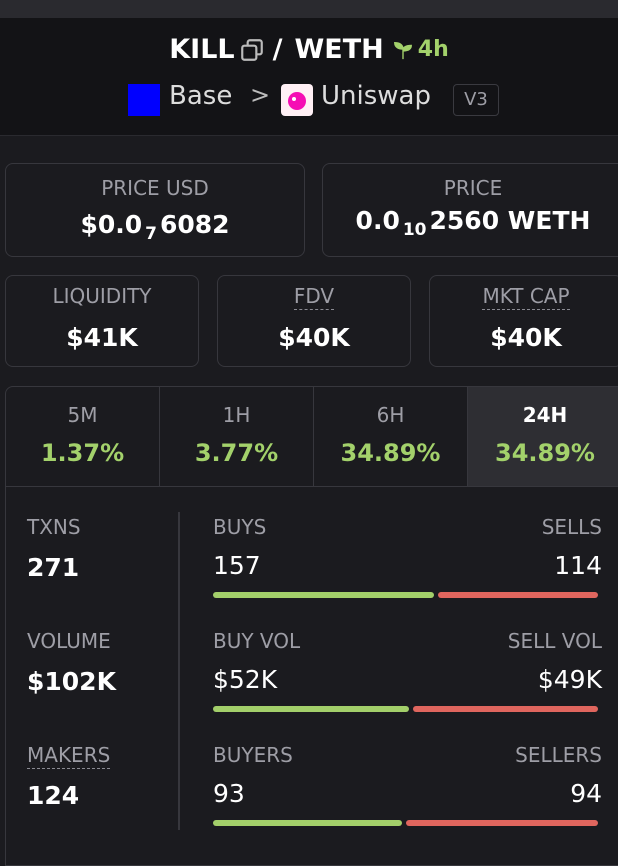  What do you see at coordinates (571, 527) in the screenshot?
I see `split-right-label: SELLS` at bounding box center [571, 527].